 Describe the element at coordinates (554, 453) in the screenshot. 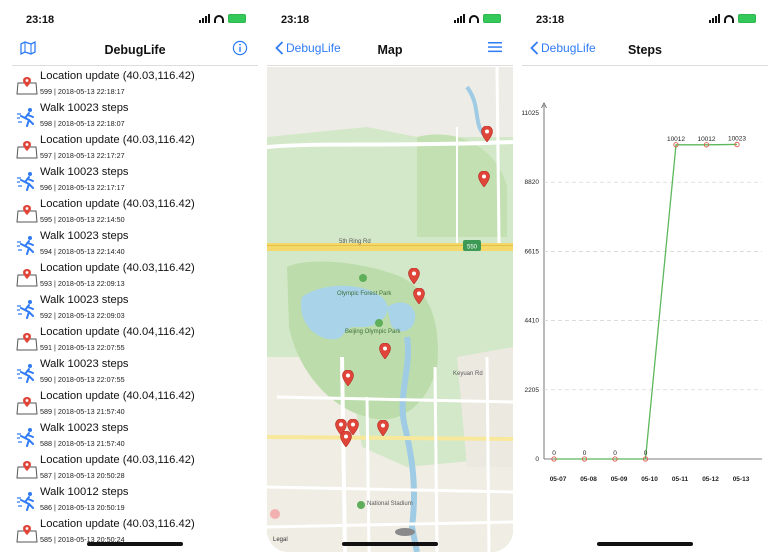

I see `data-value-label: 0` at that location.